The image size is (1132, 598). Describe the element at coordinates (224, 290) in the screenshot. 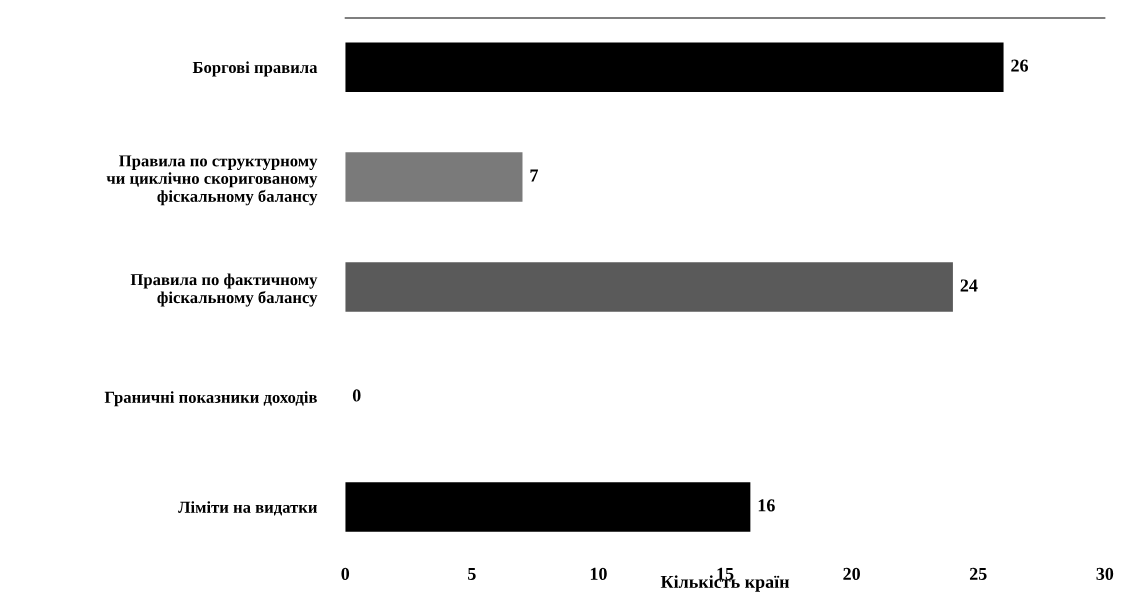

I see `y-tick-label: Правила по фактичному фіскальному балансу` at that location.